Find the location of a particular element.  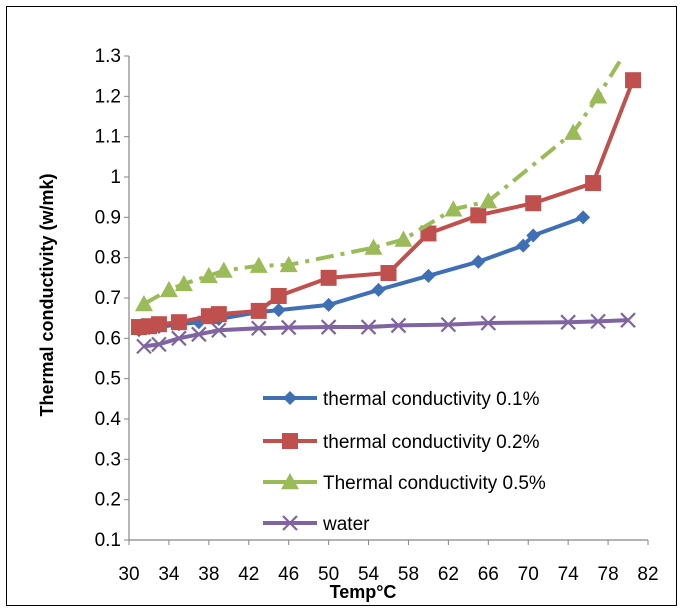

x-axis-title: Temp°C is located at coordinates (363, 592).